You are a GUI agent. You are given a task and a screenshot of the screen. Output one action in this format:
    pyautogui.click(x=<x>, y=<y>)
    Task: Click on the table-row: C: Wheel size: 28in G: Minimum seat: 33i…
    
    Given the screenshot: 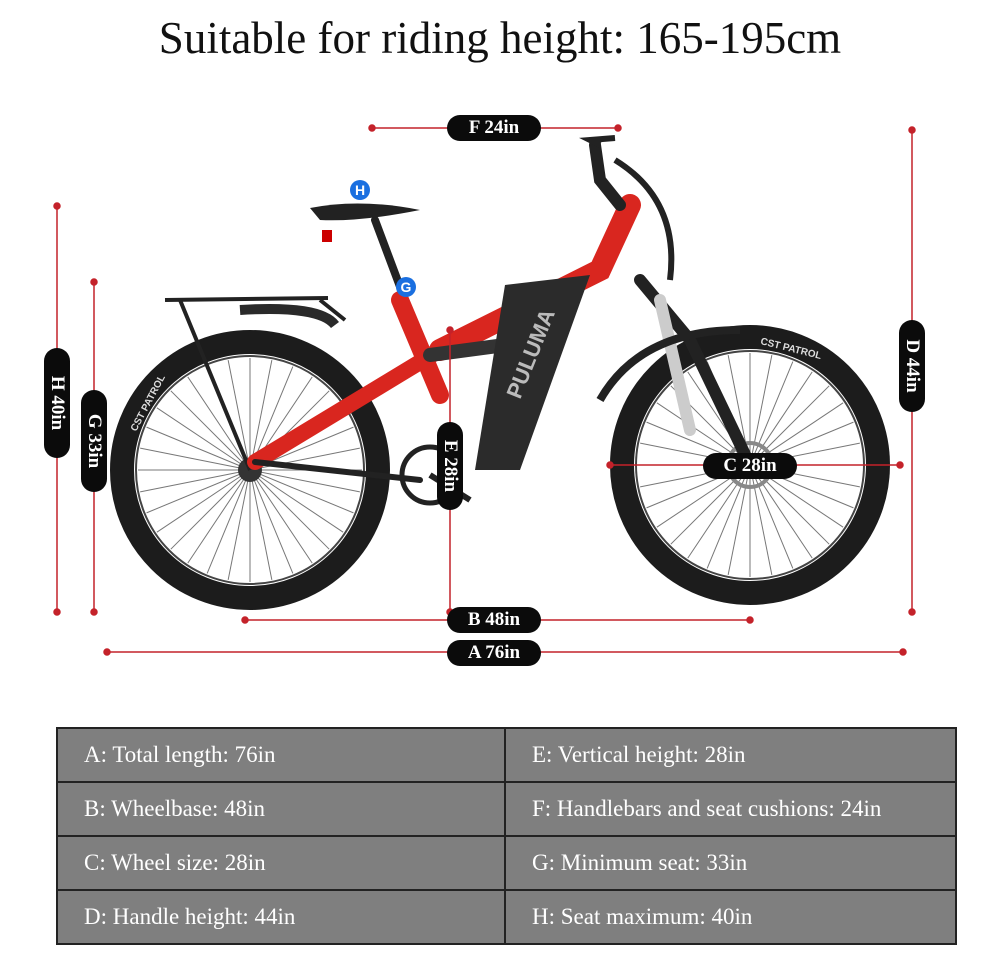 What is the action you would take?
    pyautogui.click(x=506, y=863)
    